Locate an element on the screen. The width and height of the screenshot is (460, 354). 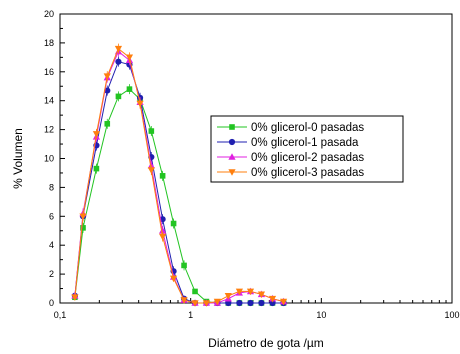
y-tick-label: 8 is located at coordinates (51, 187).